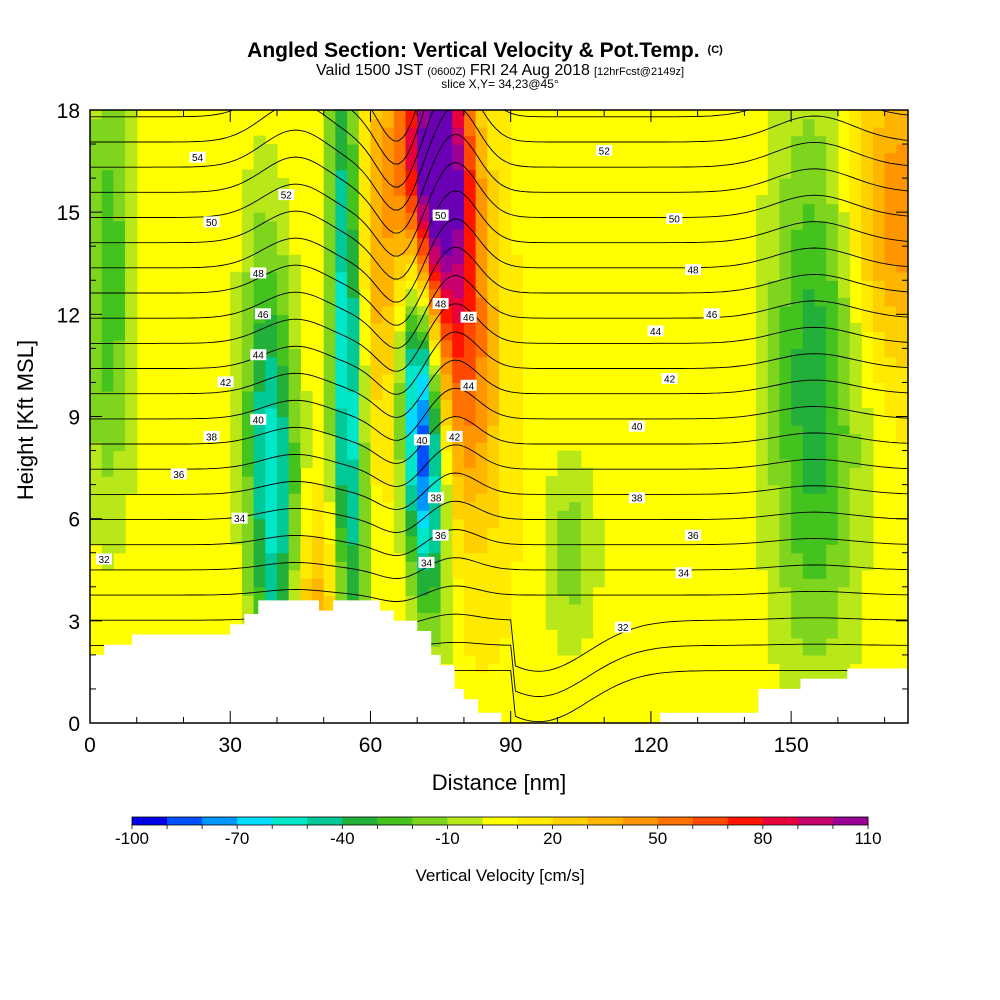  Describe the element at coordinates (510, 745) in the screenshot. I see `x-tick-label: 90` at that location.